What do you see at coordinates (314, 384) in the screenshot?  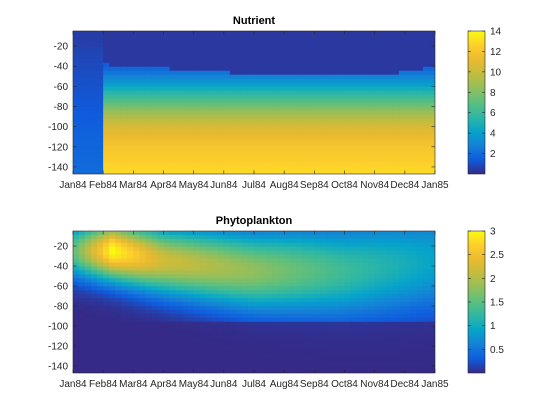 I see `x-tick-label: Sep84` at bounding box center [314, 384].